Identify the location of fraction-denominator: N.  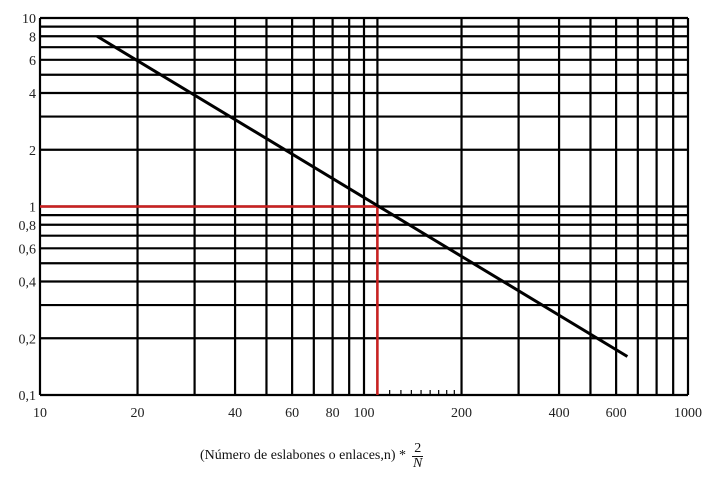
(418, 463).